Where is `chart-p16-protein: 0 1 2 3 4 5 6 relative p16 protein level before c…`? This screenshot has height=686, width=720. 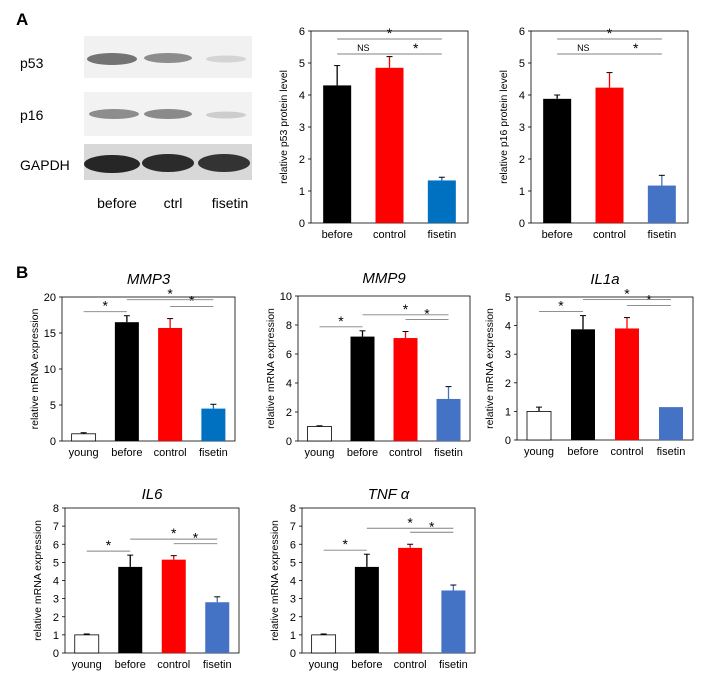
chart-p16-protein: 0 1 2 3 4 5 6 relative p16 protein level before c… is located at coordinates (593, 133).